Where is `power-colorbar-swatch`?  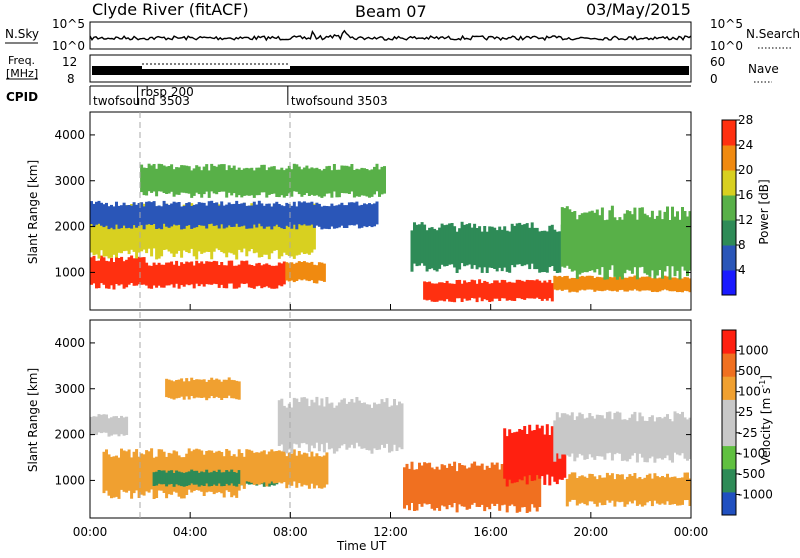 power-colorbar-swatch is located at coordinates (729, 258).